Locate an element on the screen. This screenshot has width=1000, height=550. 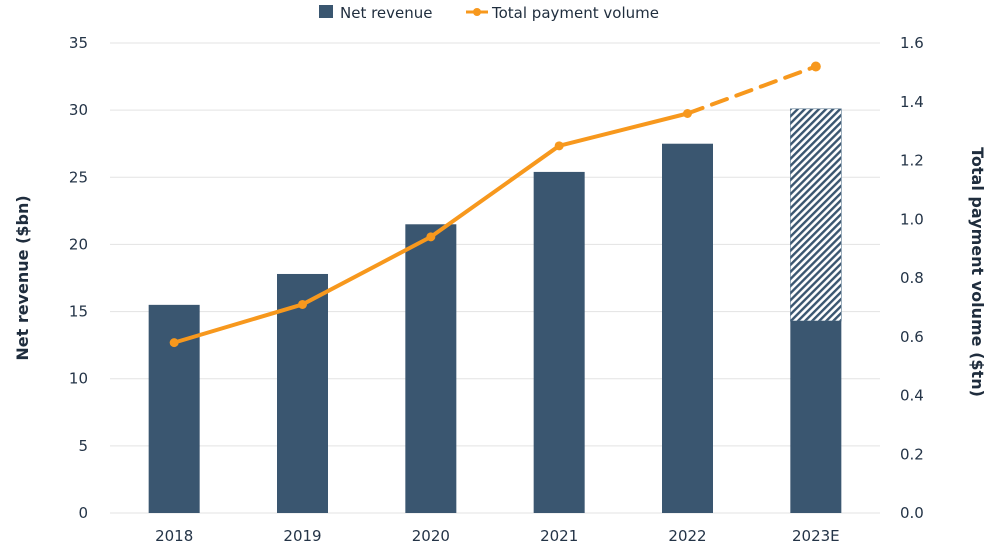
right-tick-label: 0.8 is located at coordinates (912, 278).